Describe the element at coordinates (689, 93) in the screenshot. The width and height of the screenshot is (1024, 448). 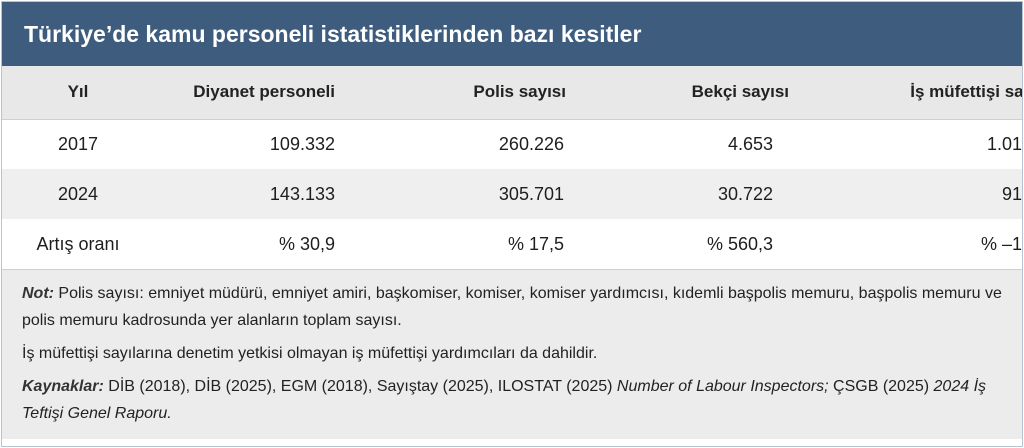
I see `col-header-watchman: Bekçi sayısı` at that location.